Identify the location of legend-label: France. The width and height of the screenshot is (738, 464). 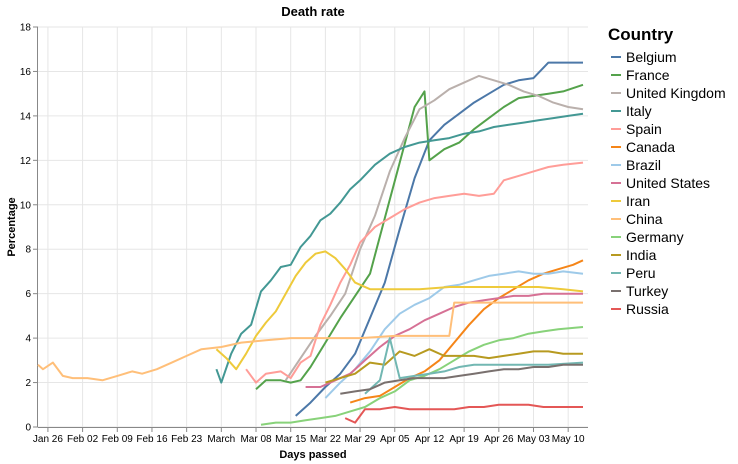
(648, 75).